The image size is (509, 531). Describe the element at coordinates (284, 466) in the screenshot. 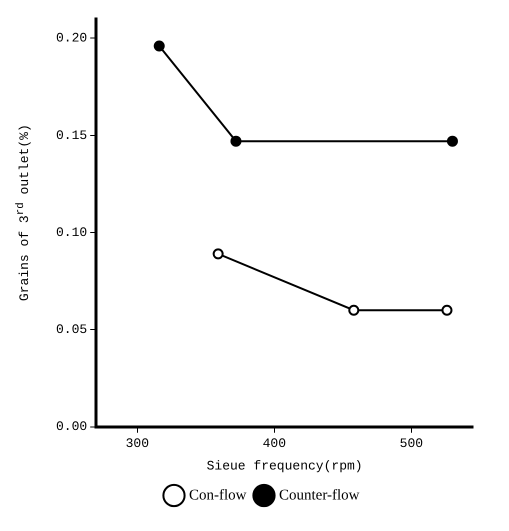

I see `x-axis-title: Sieue frequency(rpm)` at that location.